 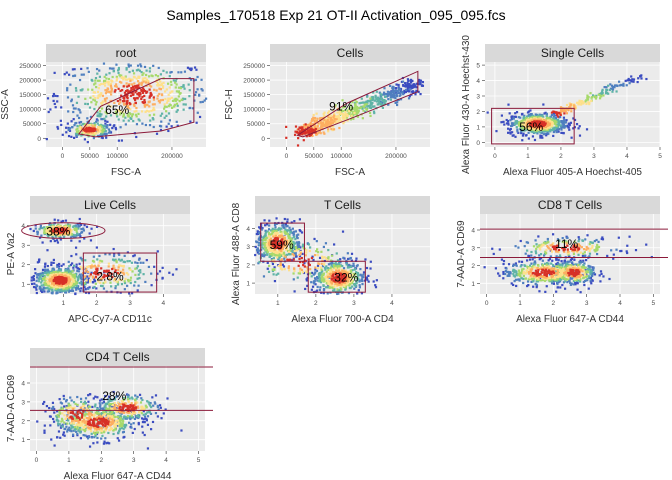 What do you see at coordinates (287, 156) in the screenshot?
I see `x-tick-label: 0` at bounding box center [287, 156].